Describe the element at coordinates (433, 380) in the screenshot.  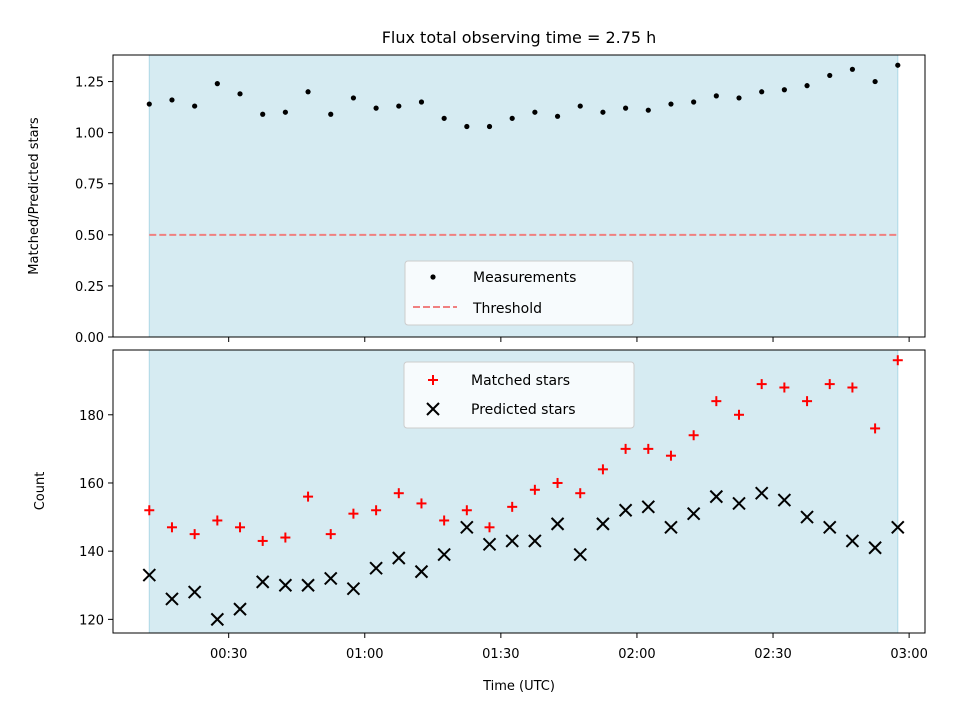
I see `legend-matched-marker` at that location.